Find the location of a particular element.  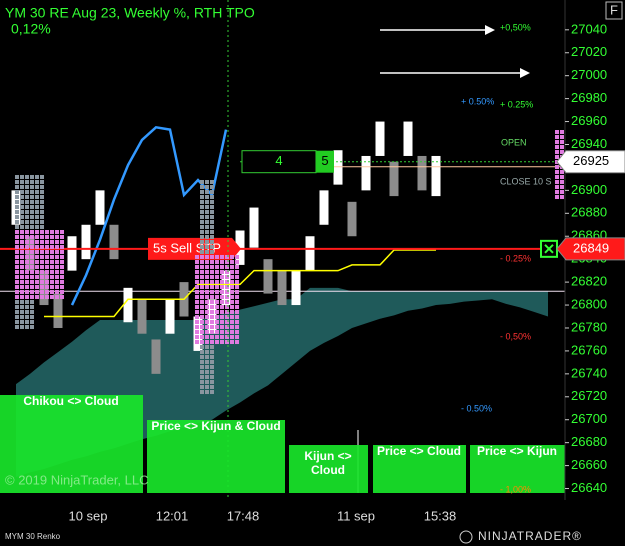

y-tick-label: 27040 is located at coordinates (589, 28).